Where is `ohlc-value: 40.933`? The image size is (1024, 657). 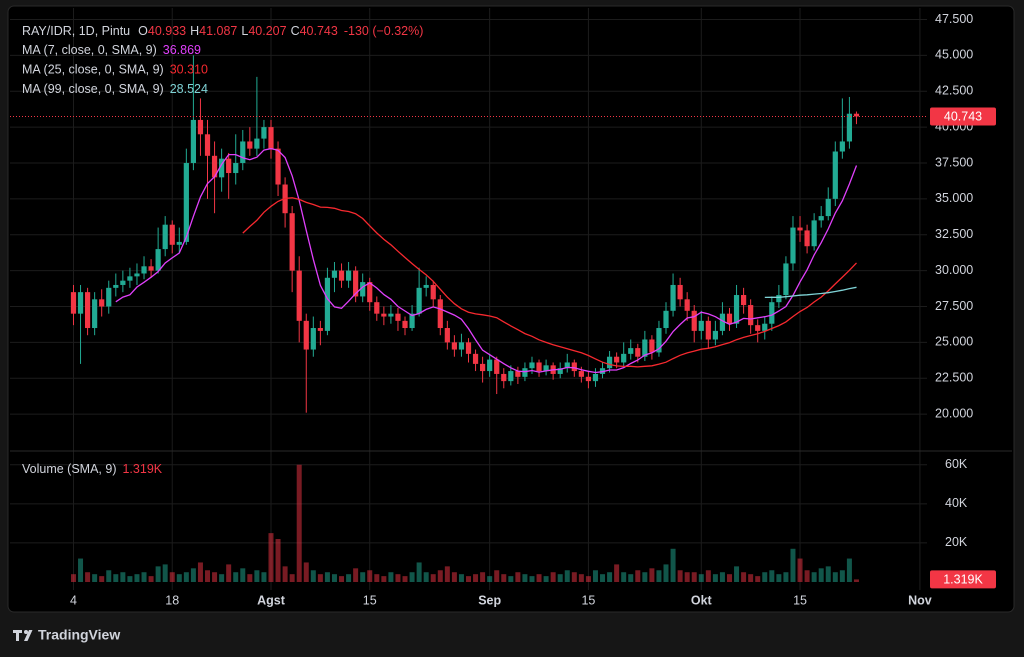
ohlc-value: 40.933 is located at coordinates (167, 31).